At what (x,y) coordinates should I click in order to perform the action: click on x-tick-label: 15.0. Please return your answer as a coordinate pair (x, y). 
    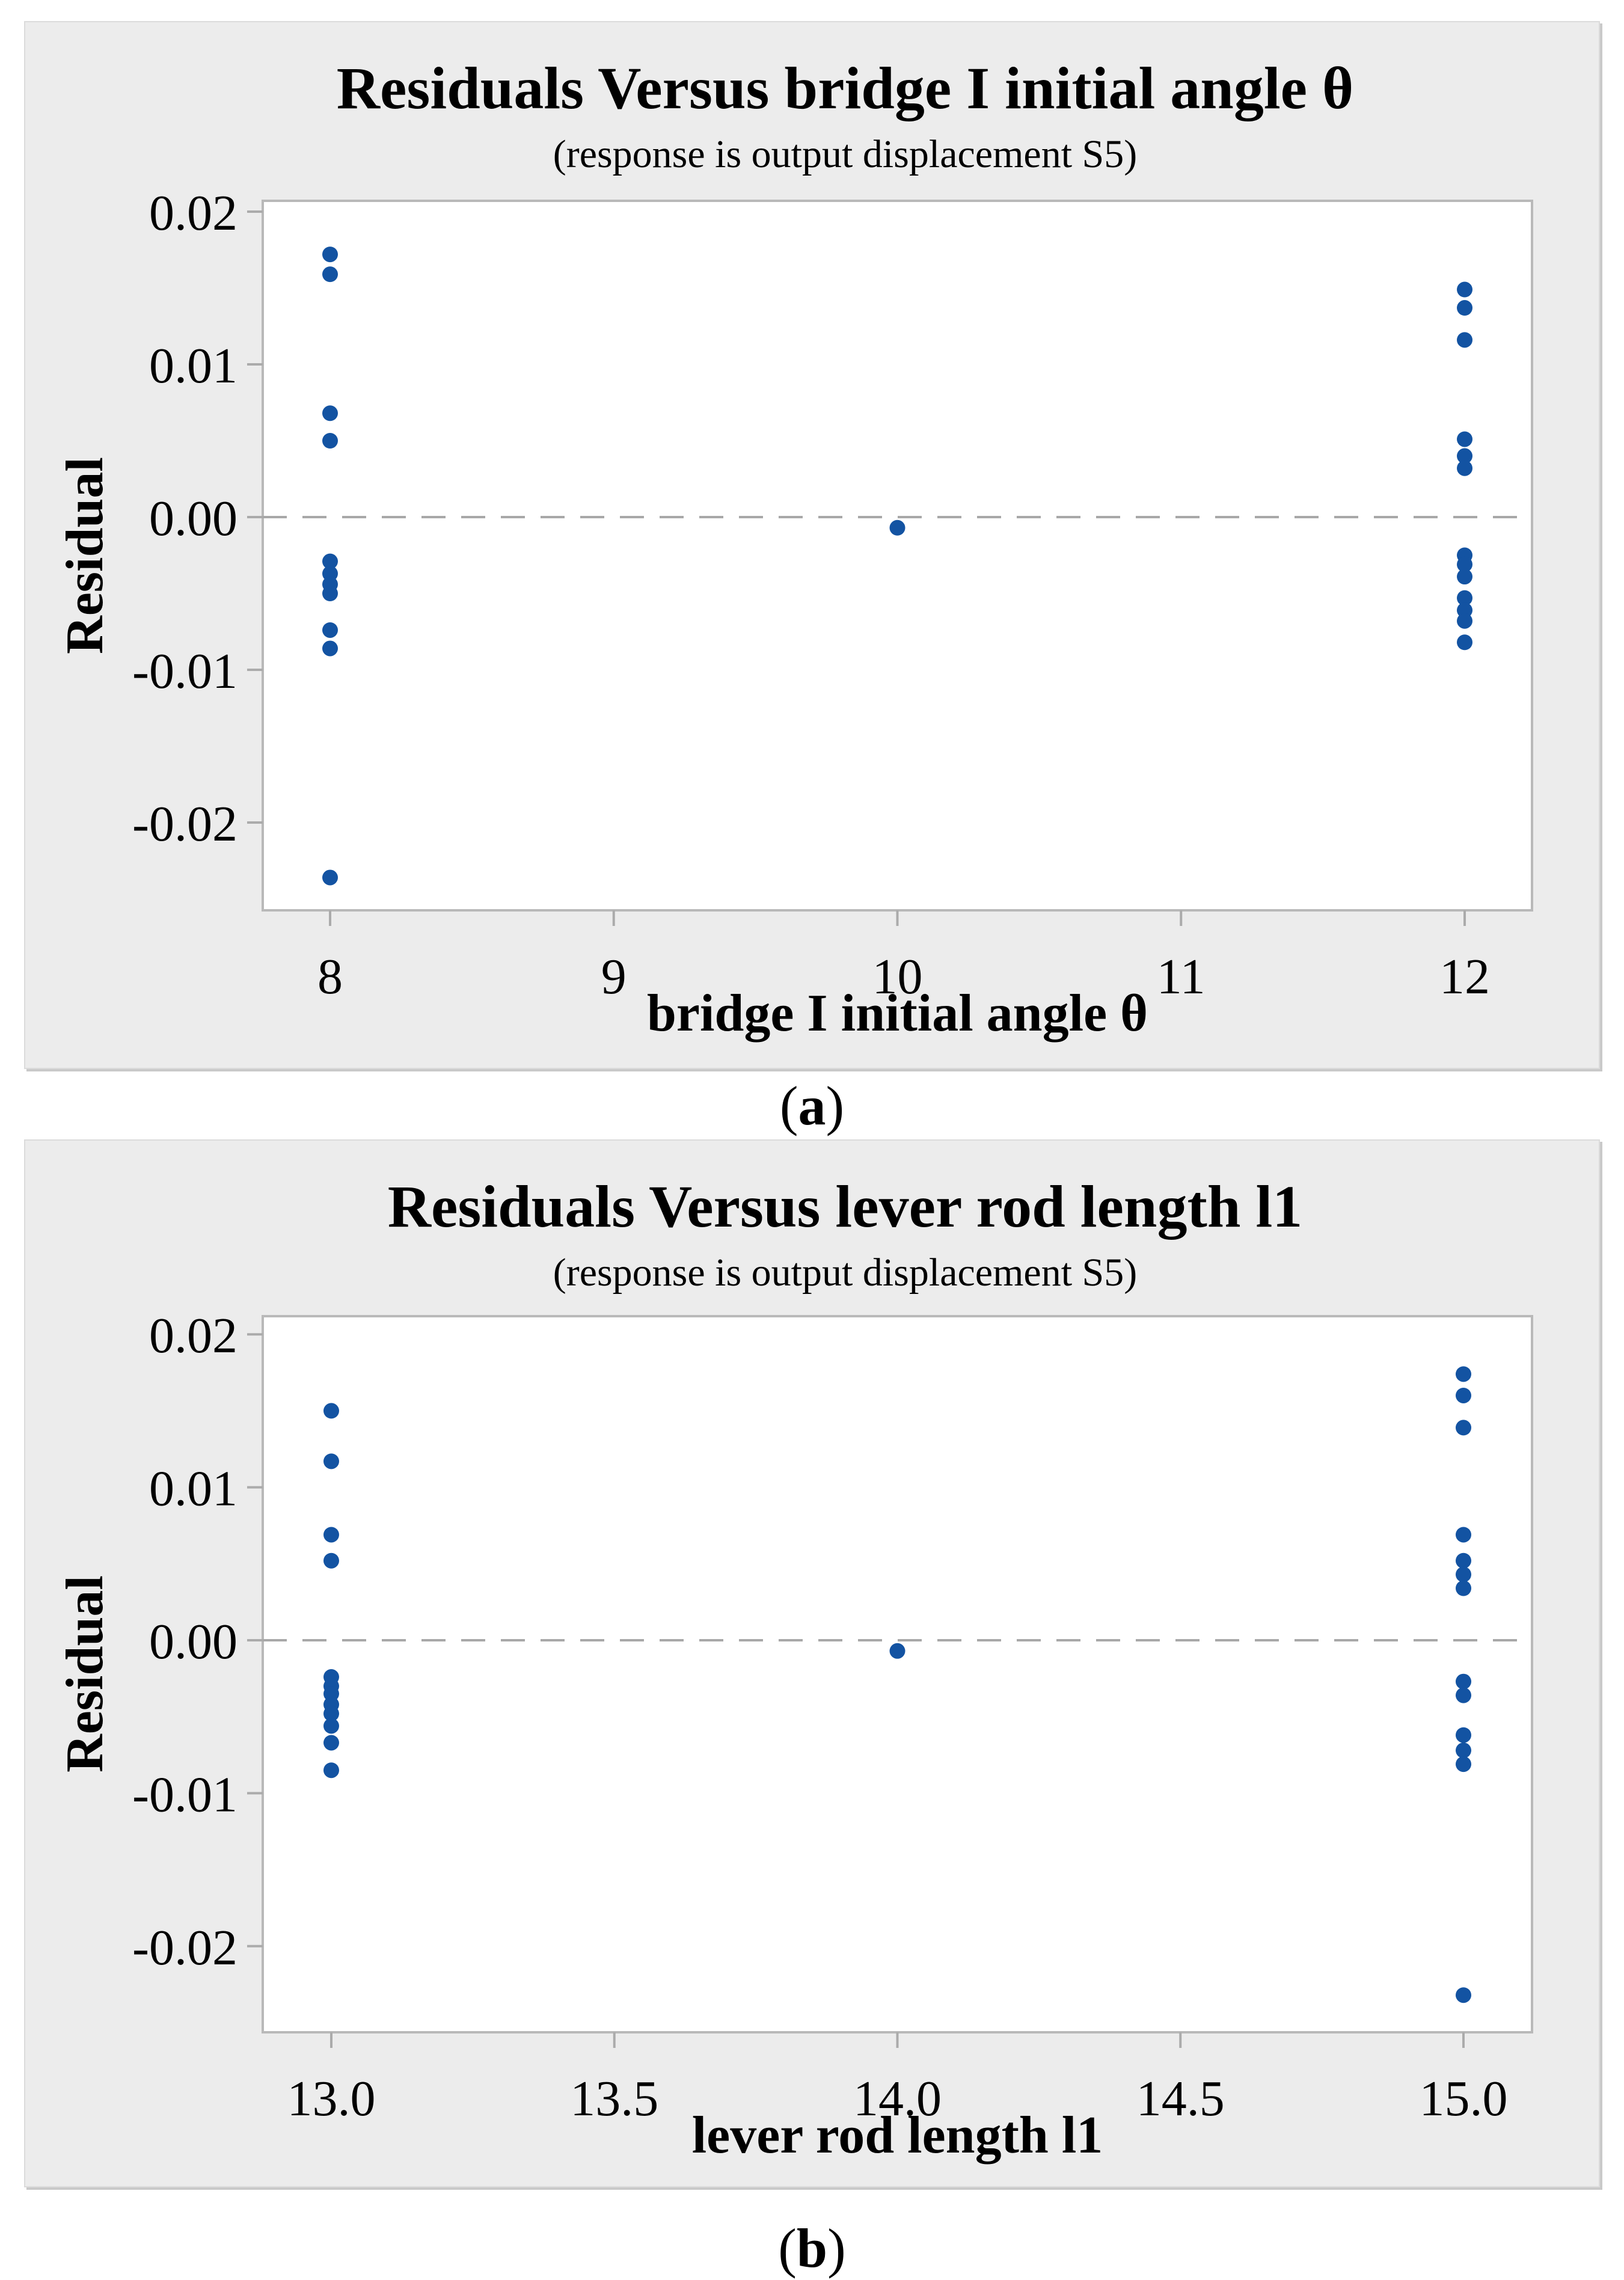
    Looking at the image, I should click on (1464, 2099).